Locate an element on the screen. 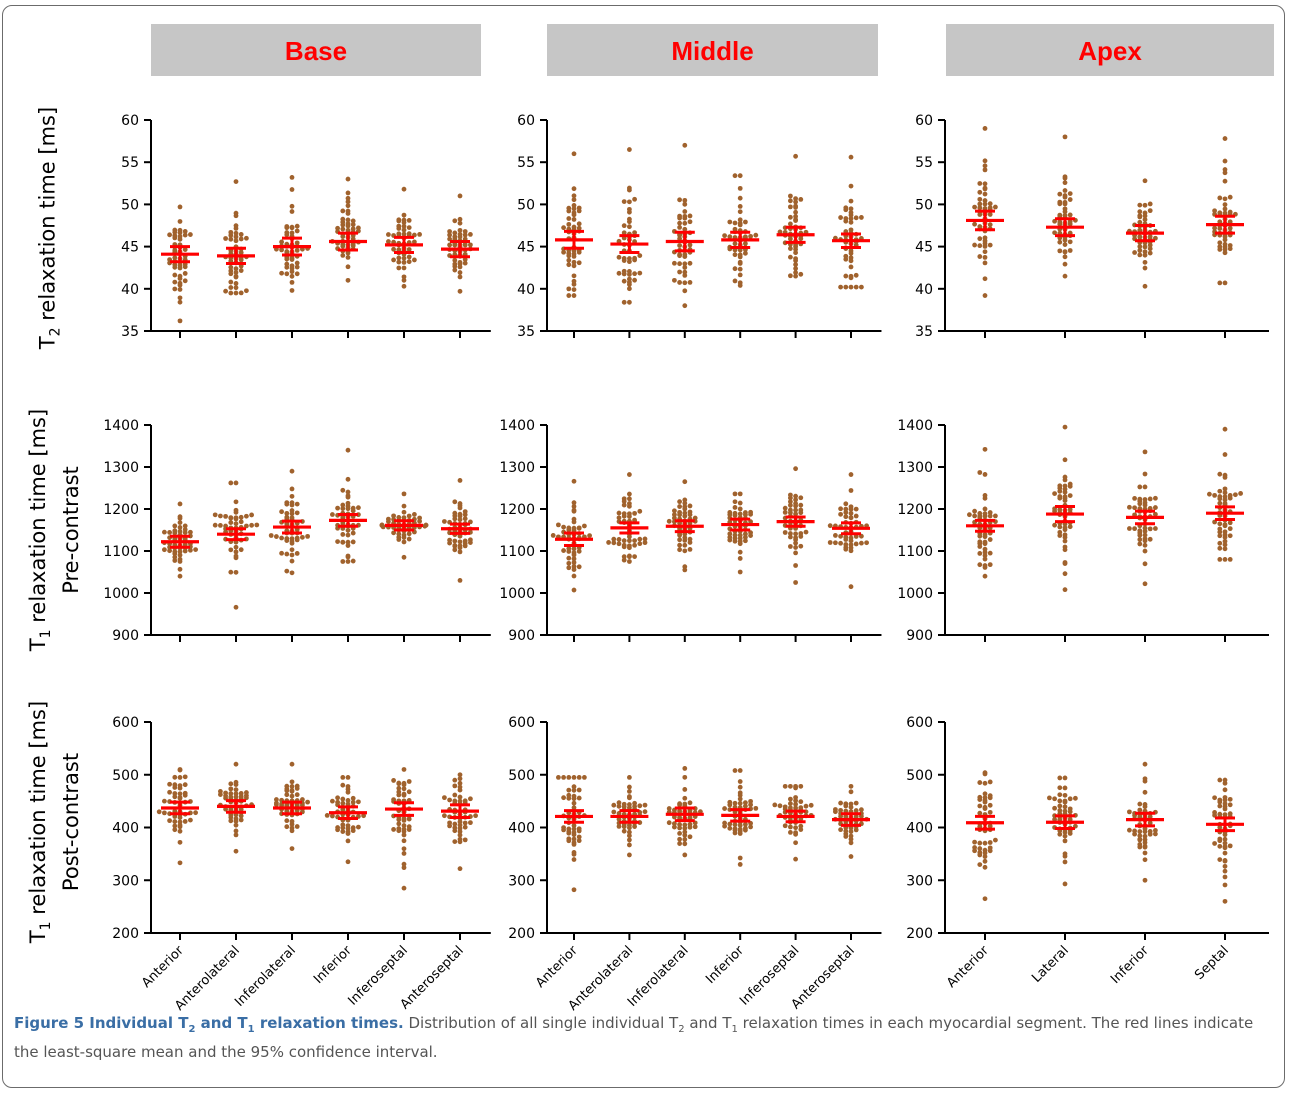 This screenshot has height=1094, width=1290. x-category-label: Septal is located at coordinates (1212, 963).